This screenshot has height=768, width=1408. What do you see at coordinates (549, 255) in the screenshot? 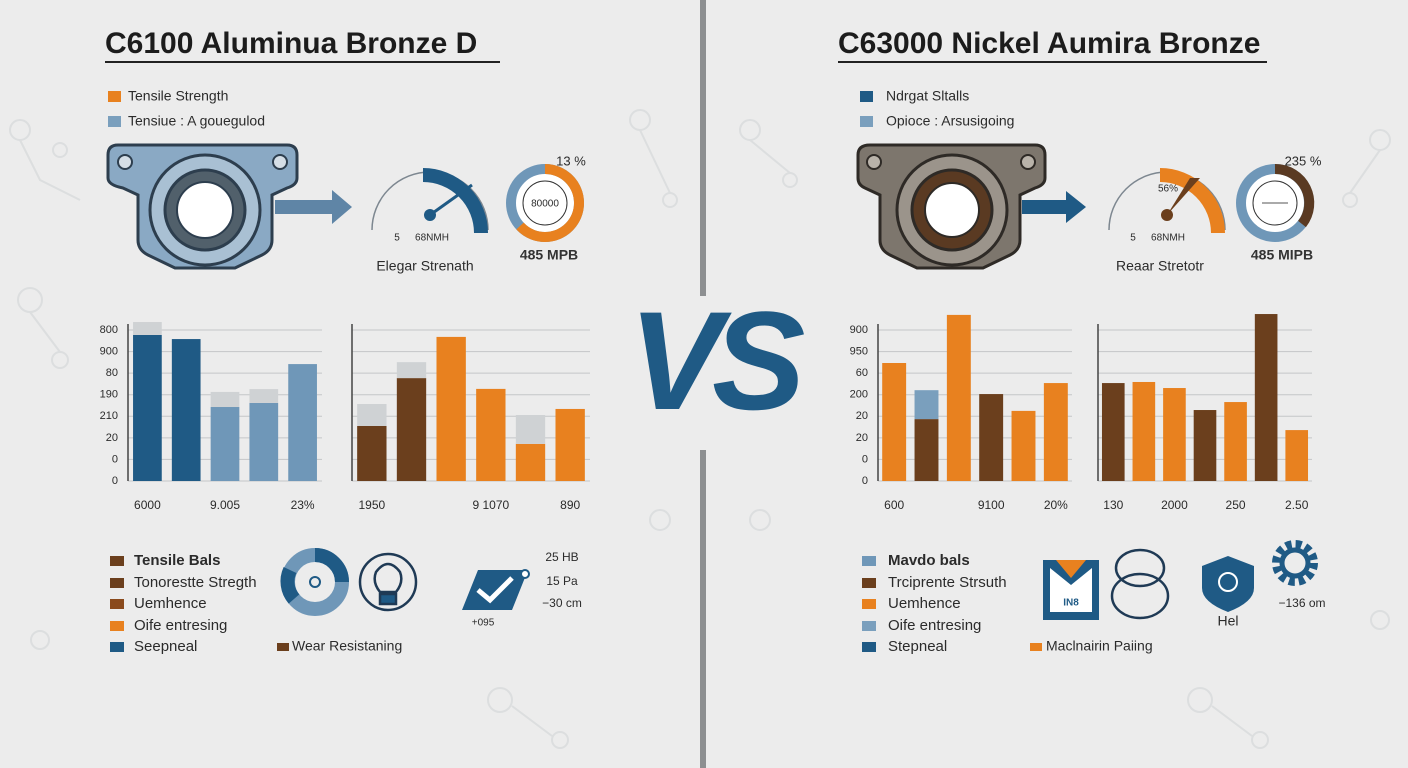
I see `donut-value: 485 MPB` at bounding box center [549, 255].